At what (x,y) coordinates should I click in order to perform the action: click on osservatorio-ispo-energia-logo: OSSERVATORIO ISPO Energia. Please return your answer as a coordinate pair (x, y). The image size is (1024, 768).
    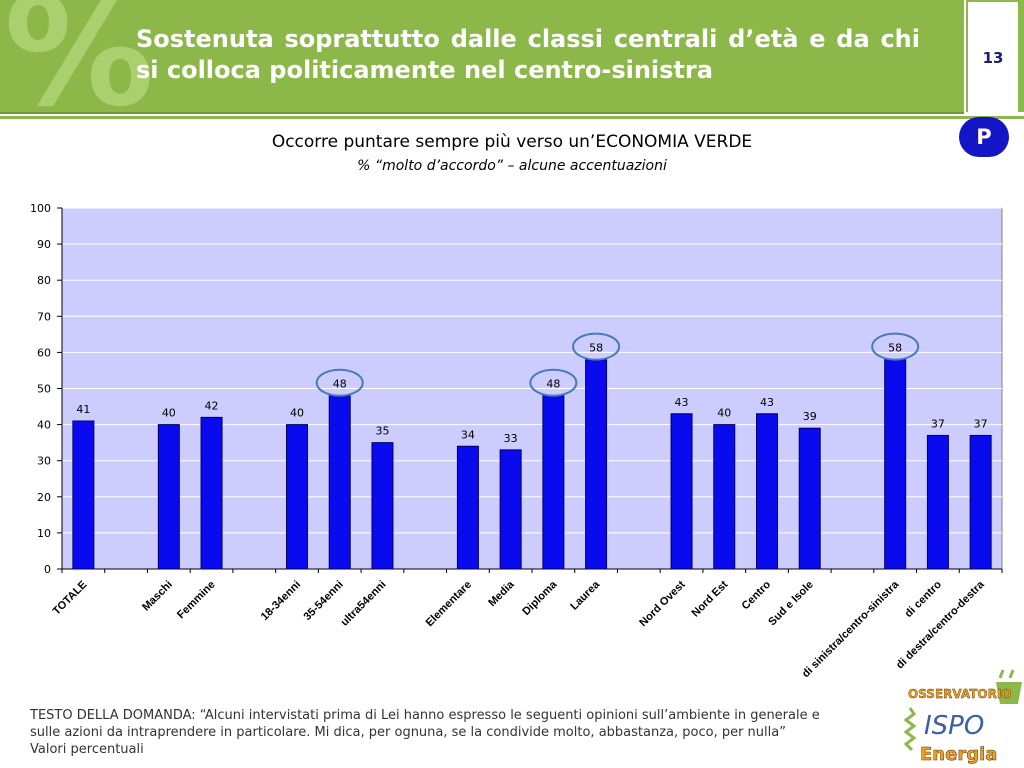
    Looking at the image, I should click on (962, 717).